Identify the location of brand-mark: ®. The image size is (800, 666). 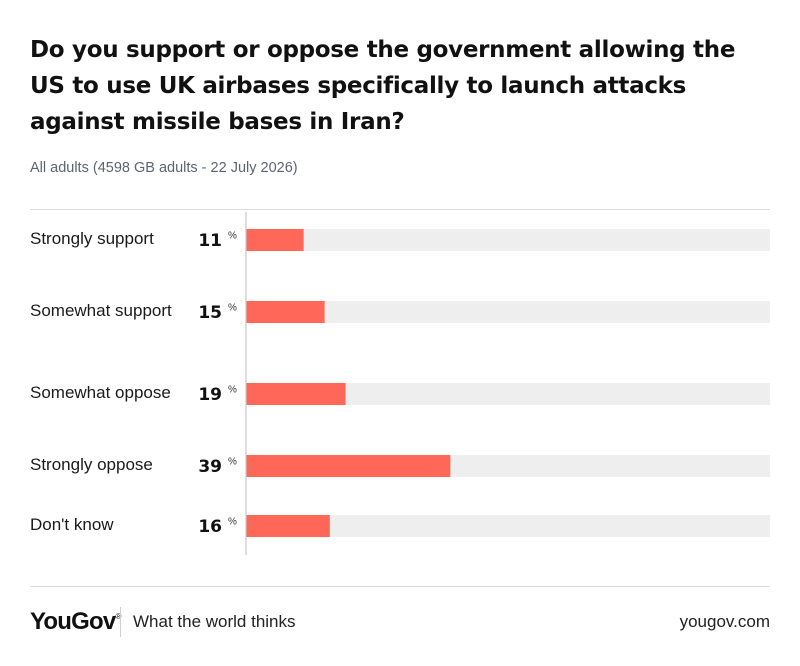
(118, 616).